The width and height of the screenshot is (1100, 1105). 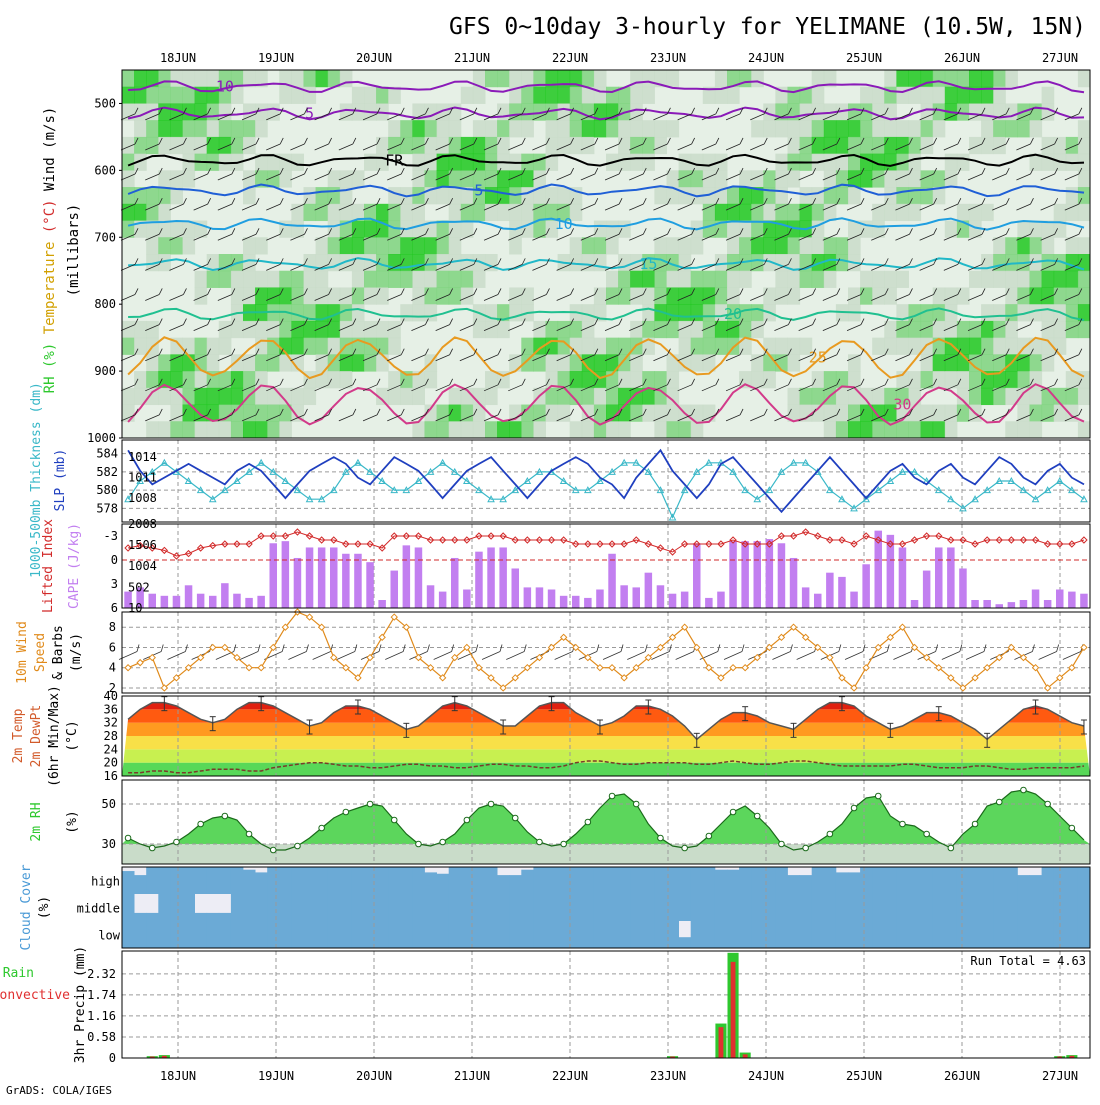 What do you see at coordinates (36, 736) in the screenshot?
I see `temp-label-line: 2m DewPt` at bounding box center [36, 736].